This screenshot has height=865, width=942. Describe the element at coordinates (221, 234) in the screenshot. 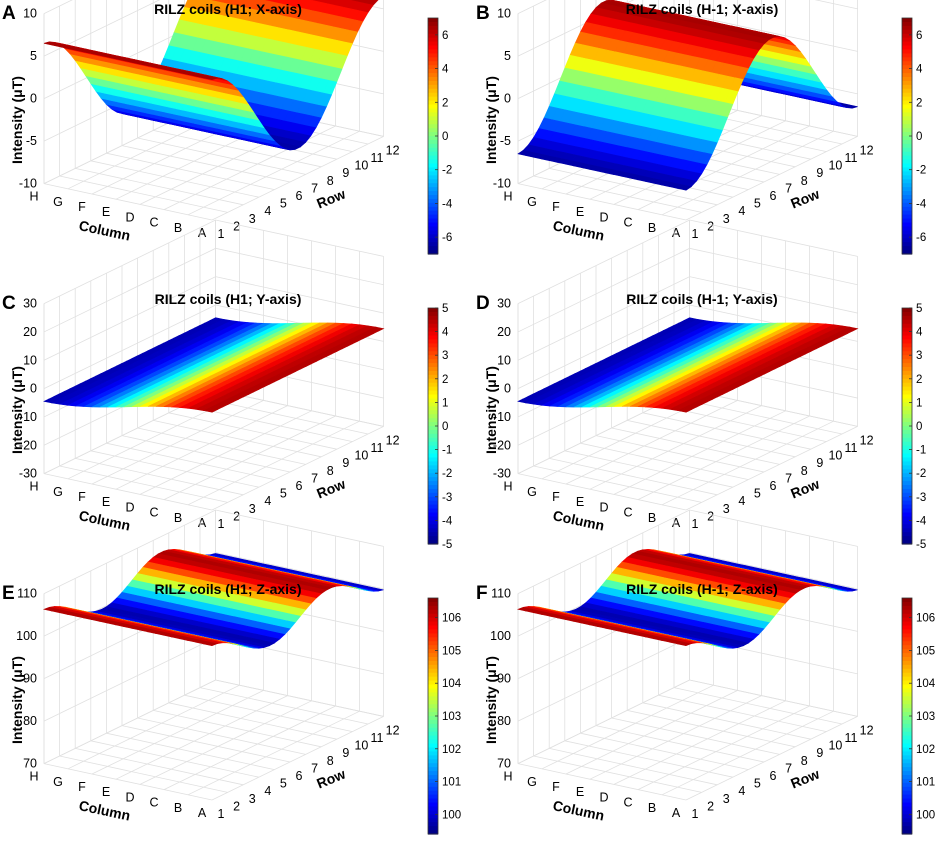

I see `row-tick-label: 1` at that location.